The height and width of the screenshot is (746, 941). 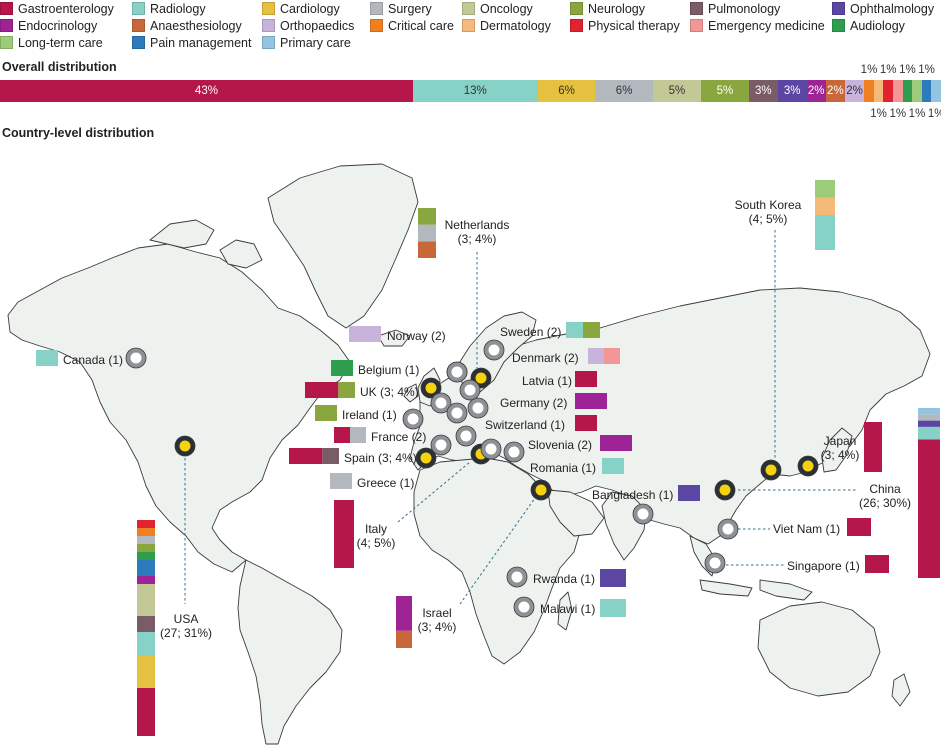 I want to click on legend-label: Dermatology, so click(x=515, y=25).